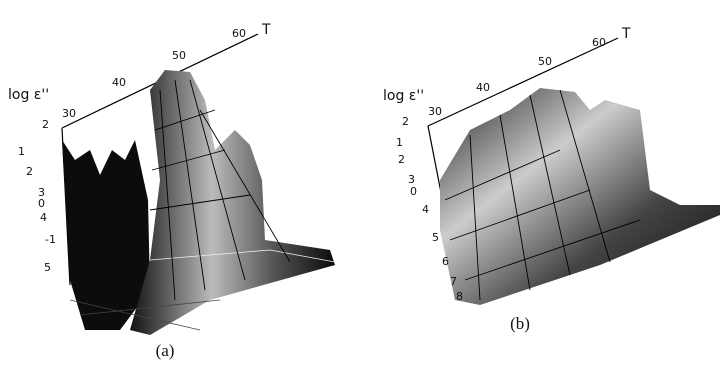  Describe the element at coordinates (523, 82) in the screenshot. I see `t-axis` at that location.